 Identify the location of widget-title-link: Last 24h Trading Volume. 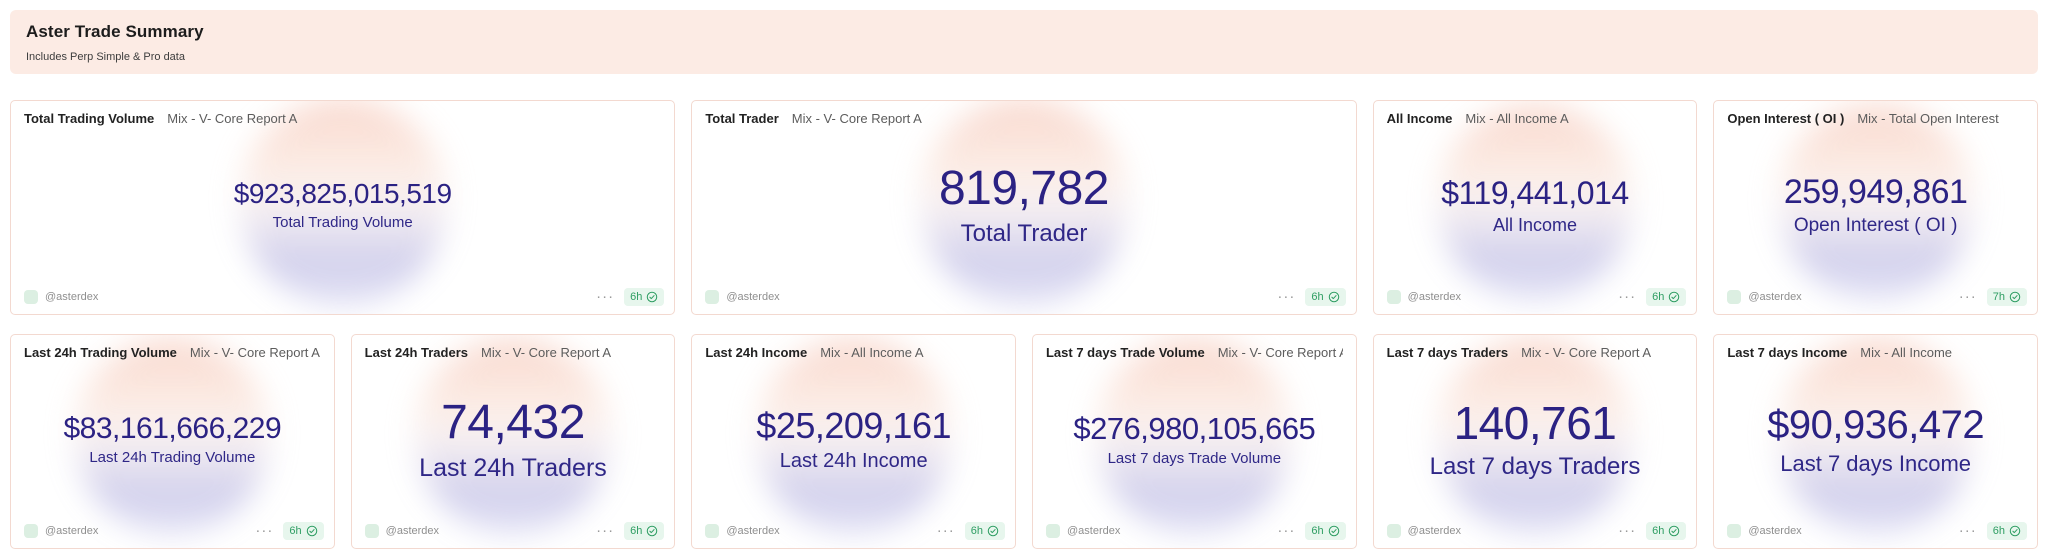
(100, 352).